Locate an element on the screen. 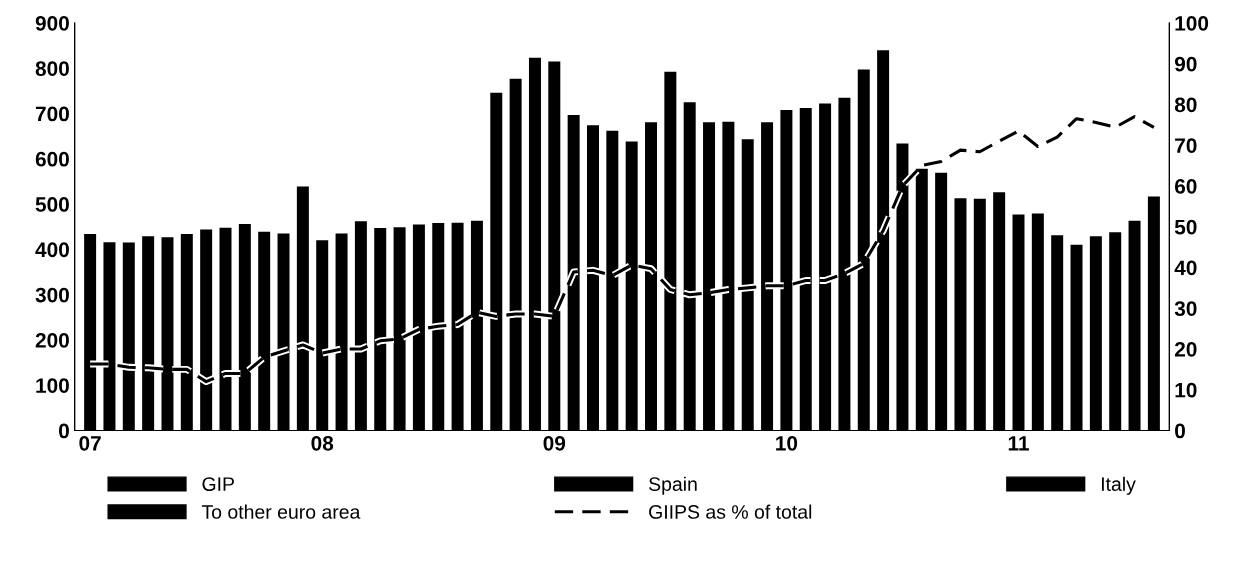 Image resolution: width=1244 pixels, height=574 pixels. y-tick-label: 300 is located at coordinates (52, 295).